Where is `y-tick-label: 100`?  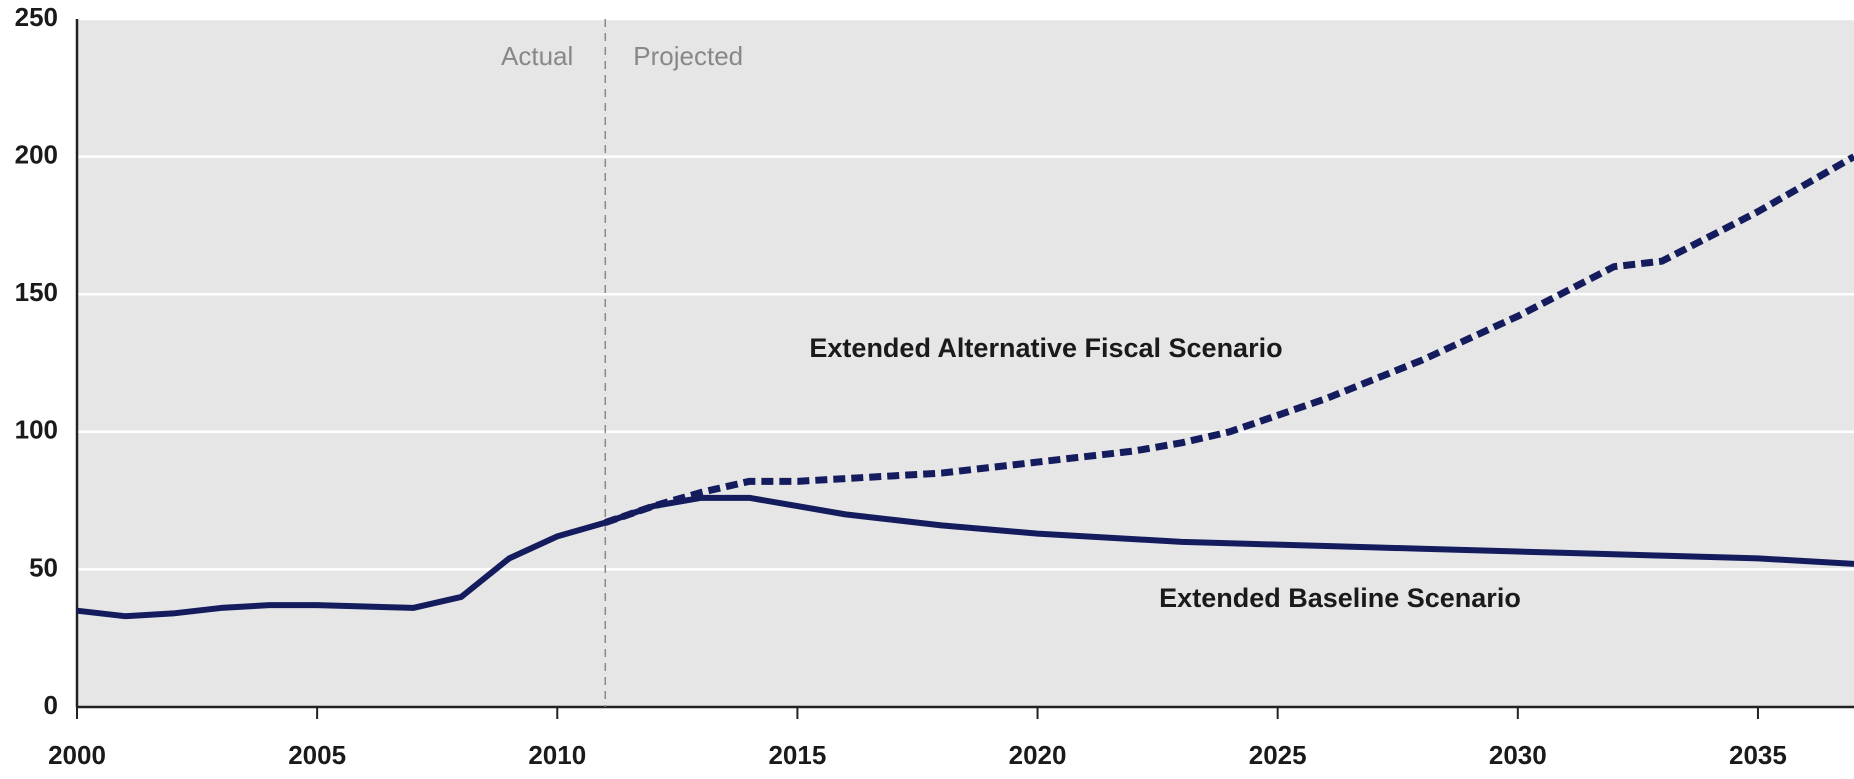
y-tick-label: 100 is located at coordinates (36, 430).